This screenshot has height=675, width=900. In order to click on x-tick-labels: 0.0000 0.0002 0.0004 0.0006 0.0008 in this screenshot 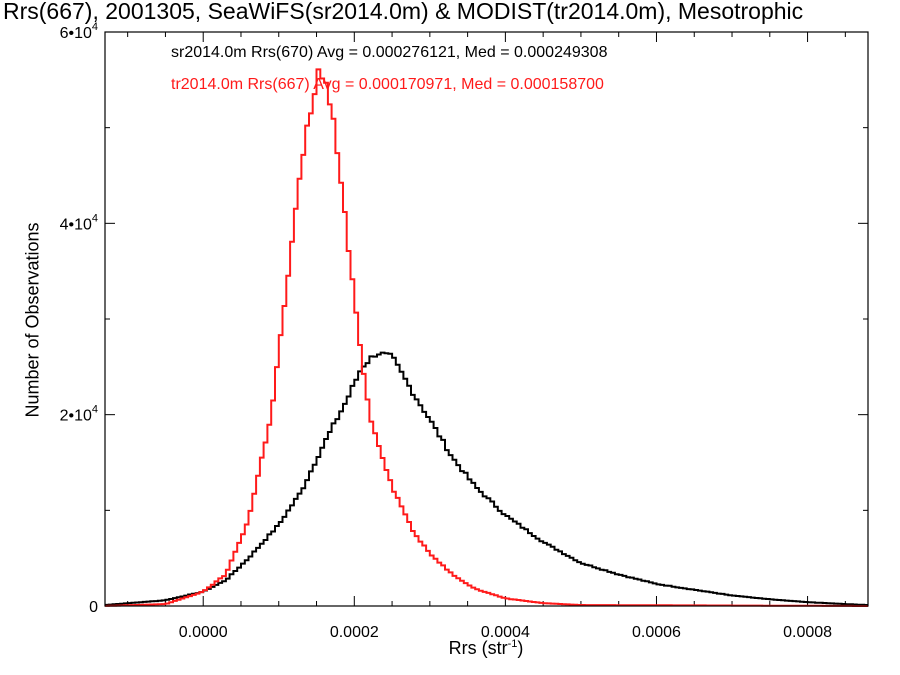, I will do `click(505, 632)`.